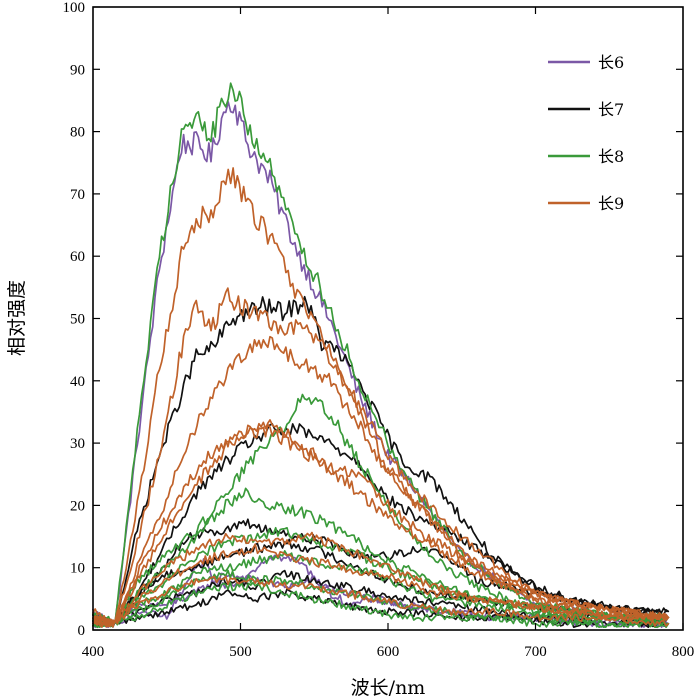 The image size is (700, 700). I want to click on y-axis-title: 相对强度, so click(17, 318).